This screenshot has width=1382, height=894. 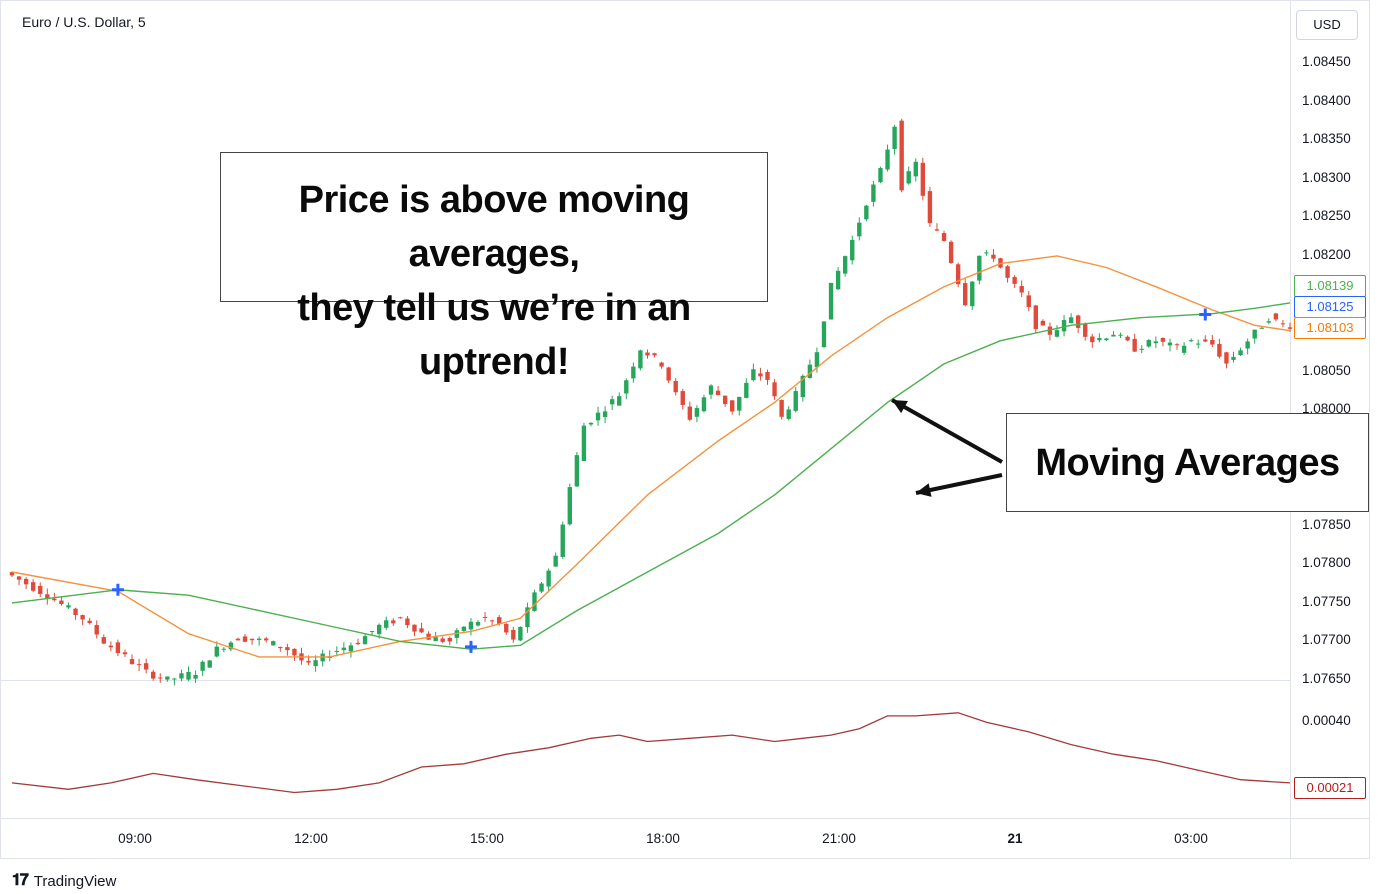 What do you see at coordinates (900, 407) in the screenshot?
I see `annotation-arrow-head` at bounding box center [900, 407].